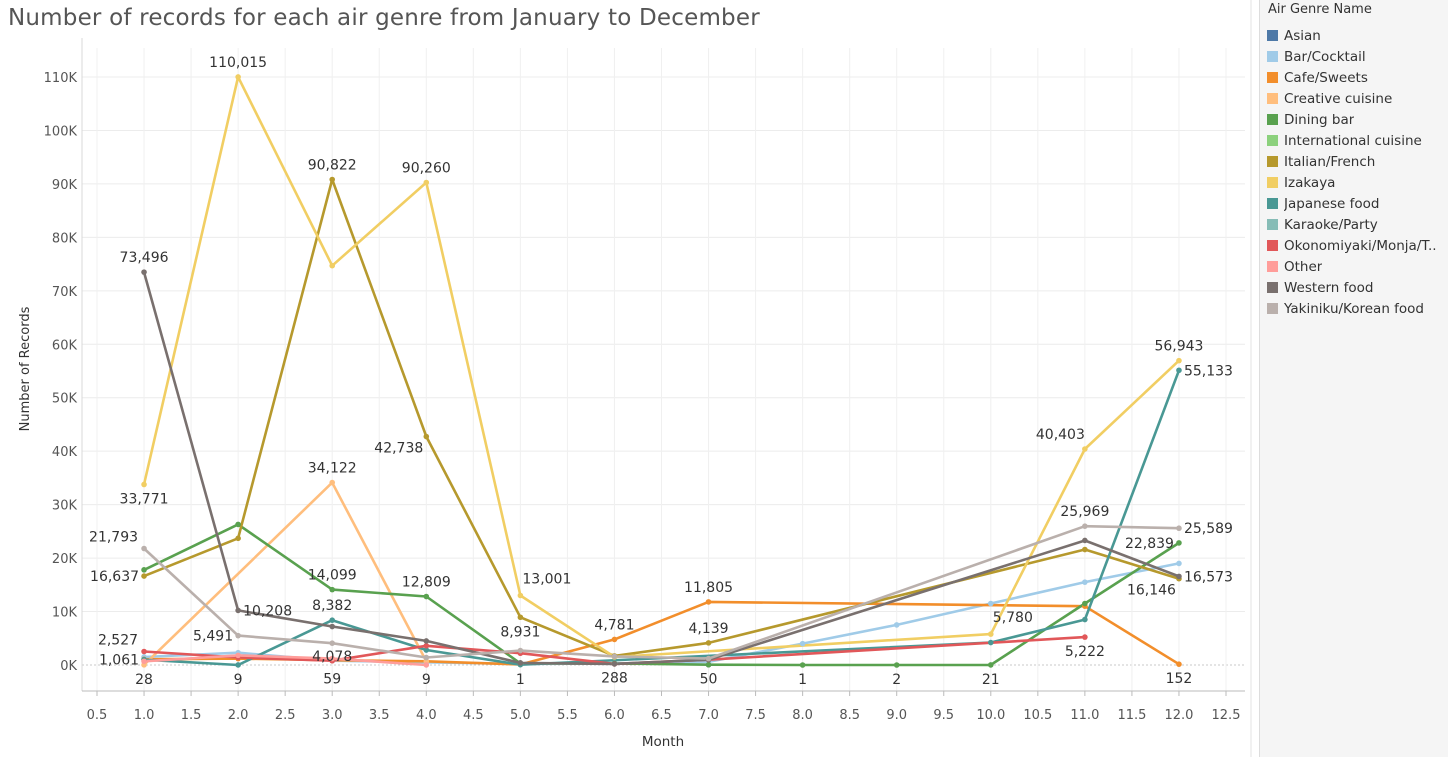 The width and height of the screenshot is (1448, 757). What do you see at coordinates (119, 660) in the screenshot?
I see `data-label: 1,061` at bounding box center [119, 660].